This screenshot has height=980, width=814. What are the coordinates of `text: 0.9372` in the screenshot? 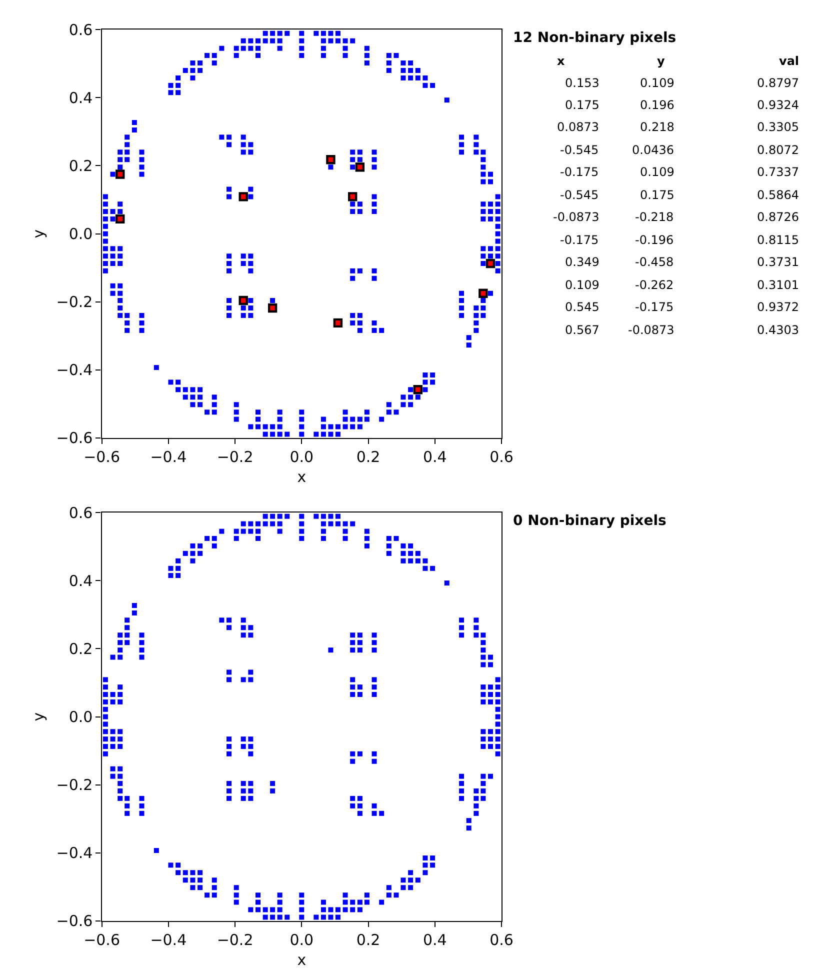 It's located at (778, 307).